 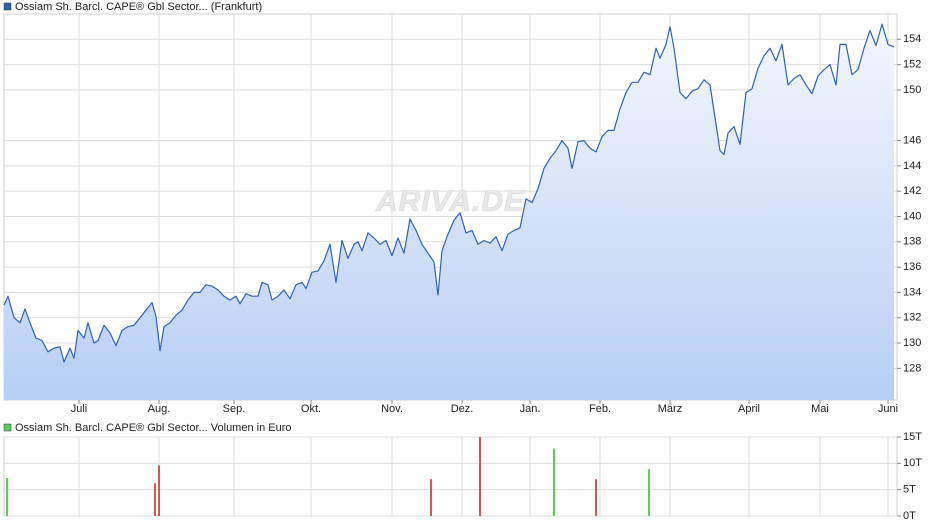 What do you see at coordinates (912, 437) in the screenshot?
I see `y-tick-label: 15T` at bounding box center [912, 437].